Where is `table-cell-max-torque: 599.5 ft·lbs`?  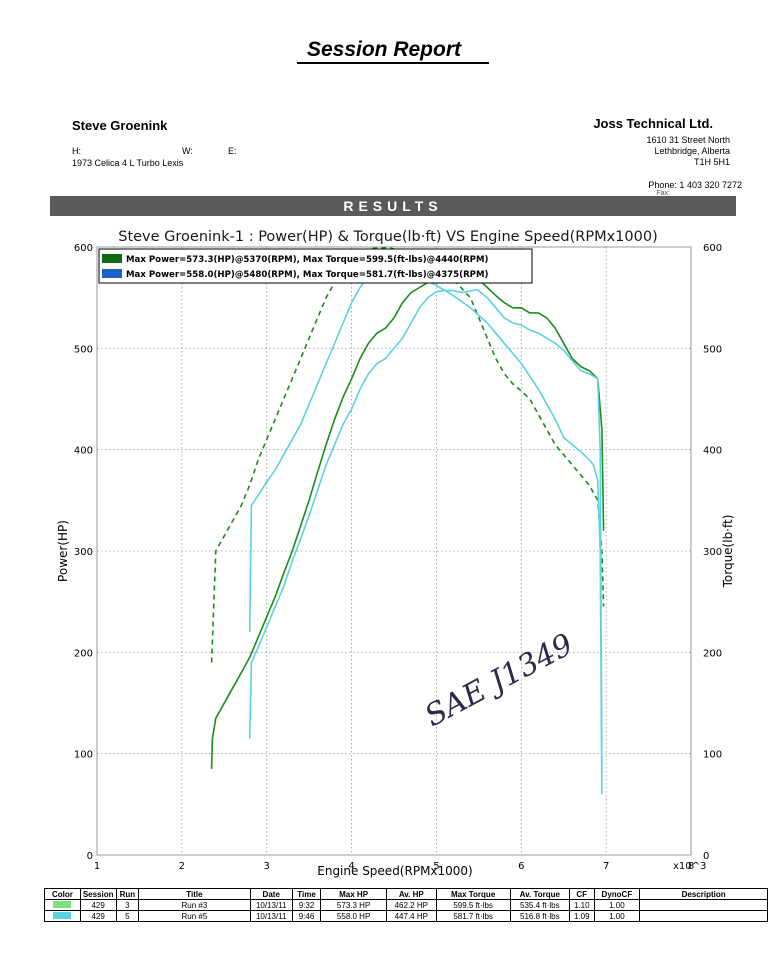
table-cell-max-torque: 599.5 ft·lbs is located at coordinates (473, 905).